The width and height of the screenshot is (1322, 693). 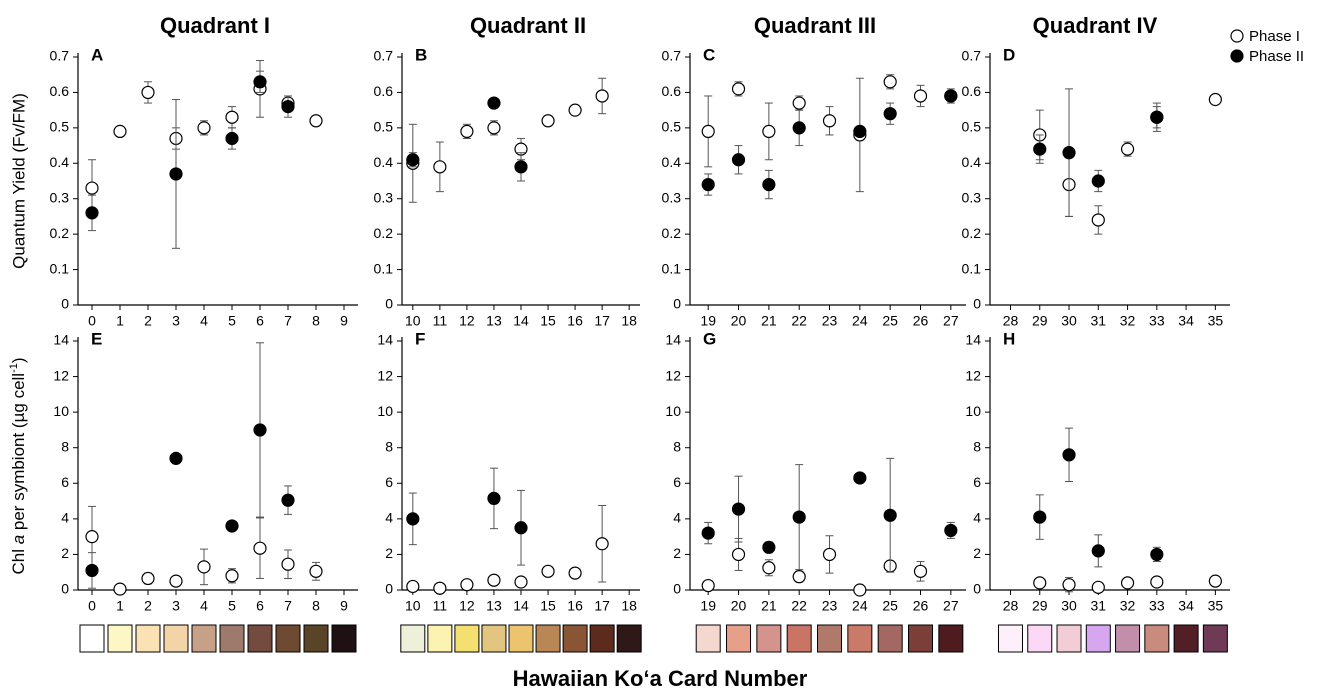 I want to click on y-tick-label: 14, so click(x=61, y=340).